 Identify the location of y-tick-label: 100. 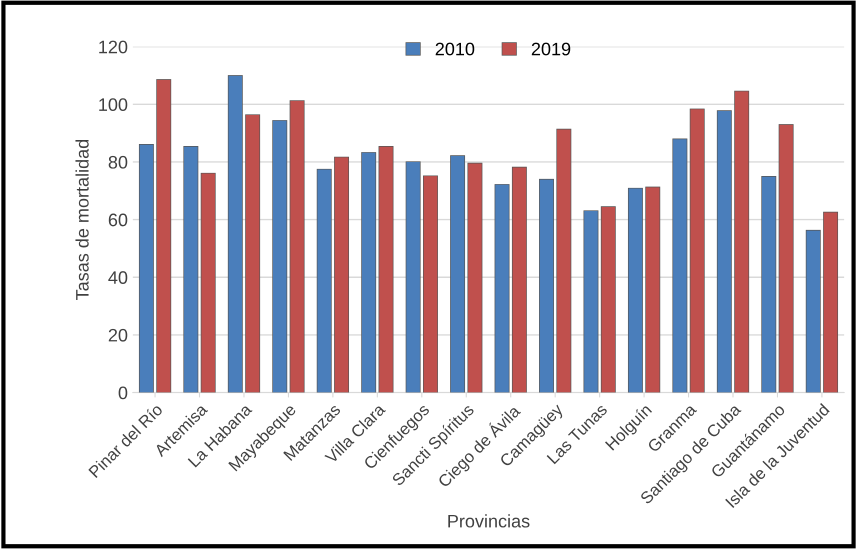
(113, 105).